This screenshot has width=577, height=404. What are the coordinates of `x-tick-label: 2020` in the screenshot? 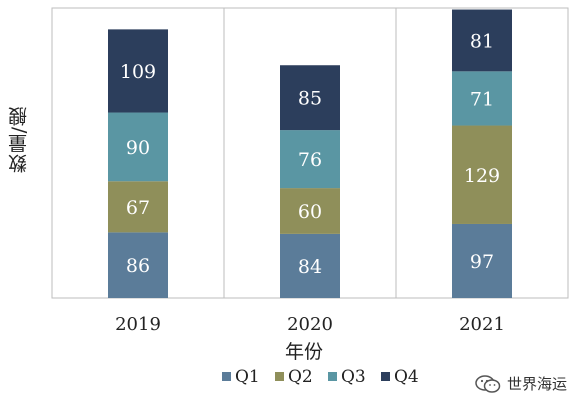 It's located at (310, 324).